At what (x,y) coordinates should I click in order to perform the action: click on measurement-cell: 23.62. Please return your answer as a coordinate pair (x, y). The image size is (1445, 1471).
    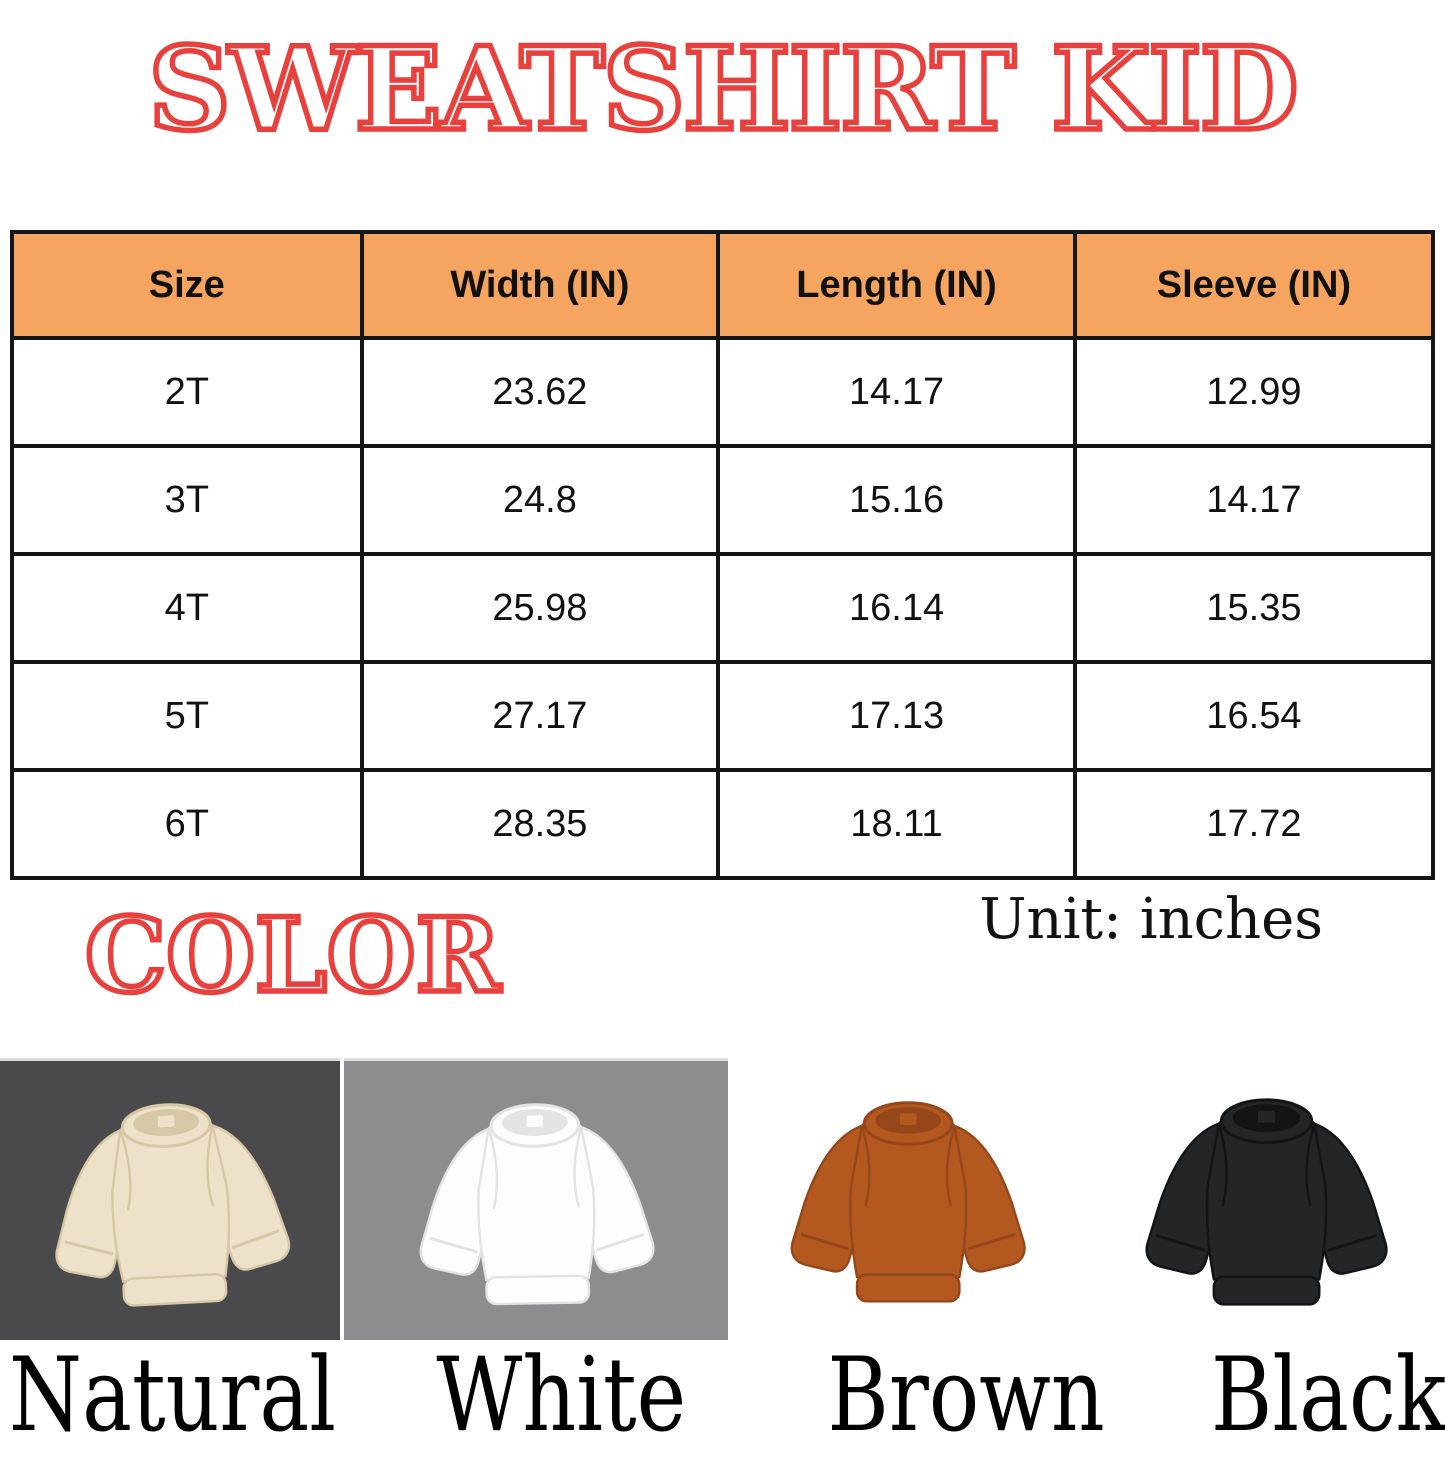
    Looking at the image, I should click on (540, 392).